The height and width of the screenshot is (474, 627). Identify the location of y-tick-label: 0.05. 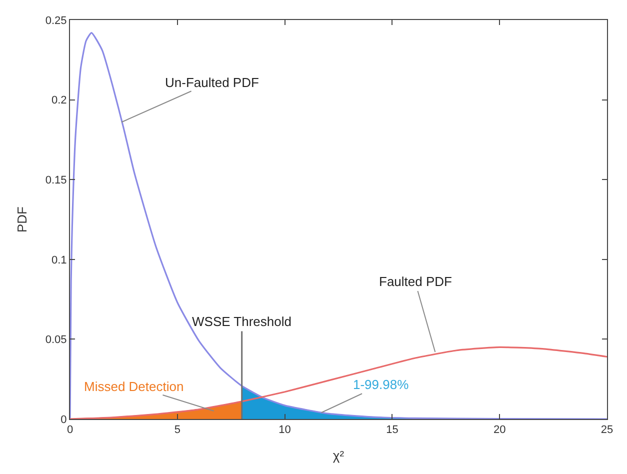
(56, 340).